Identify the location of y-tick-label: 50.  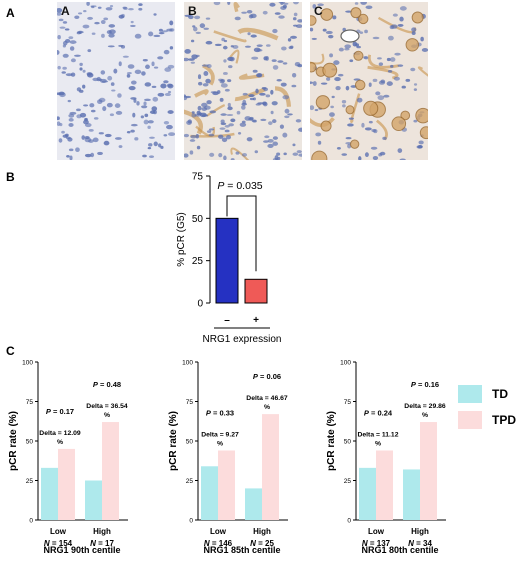
(198, 219).